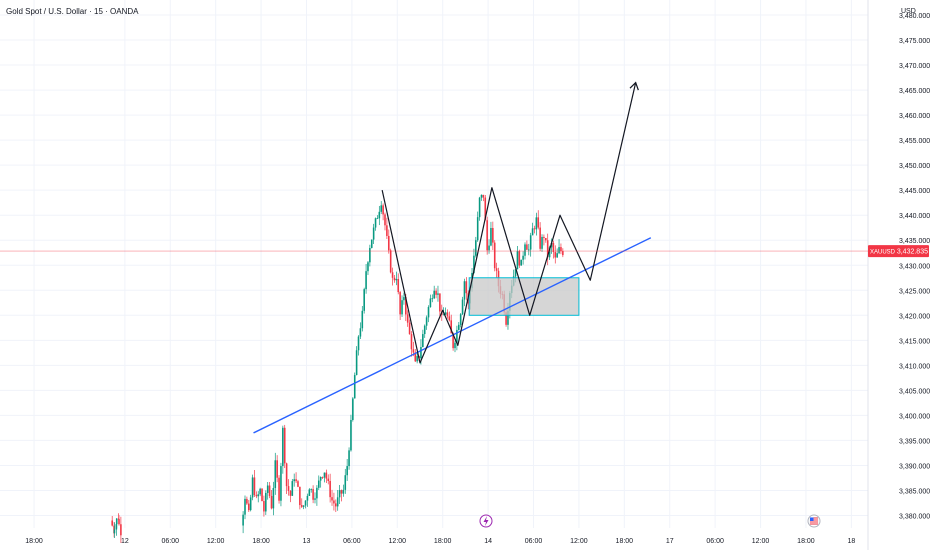  What do you see at coordinates (914, 191) in the screenshot?
I see `price-tick-label: 3,445.000` at bounding box center [914, 191].